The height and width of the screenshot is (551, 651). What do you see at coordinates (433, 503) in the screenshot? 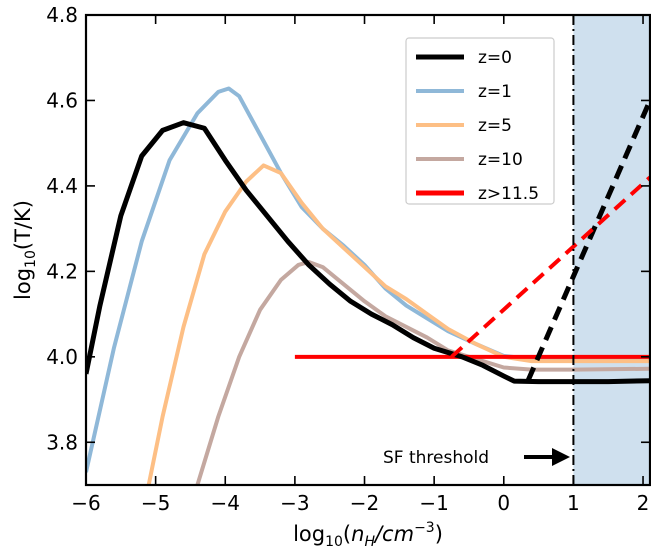
I see `x-tick-label: −1` at bounding box center [433, 503].